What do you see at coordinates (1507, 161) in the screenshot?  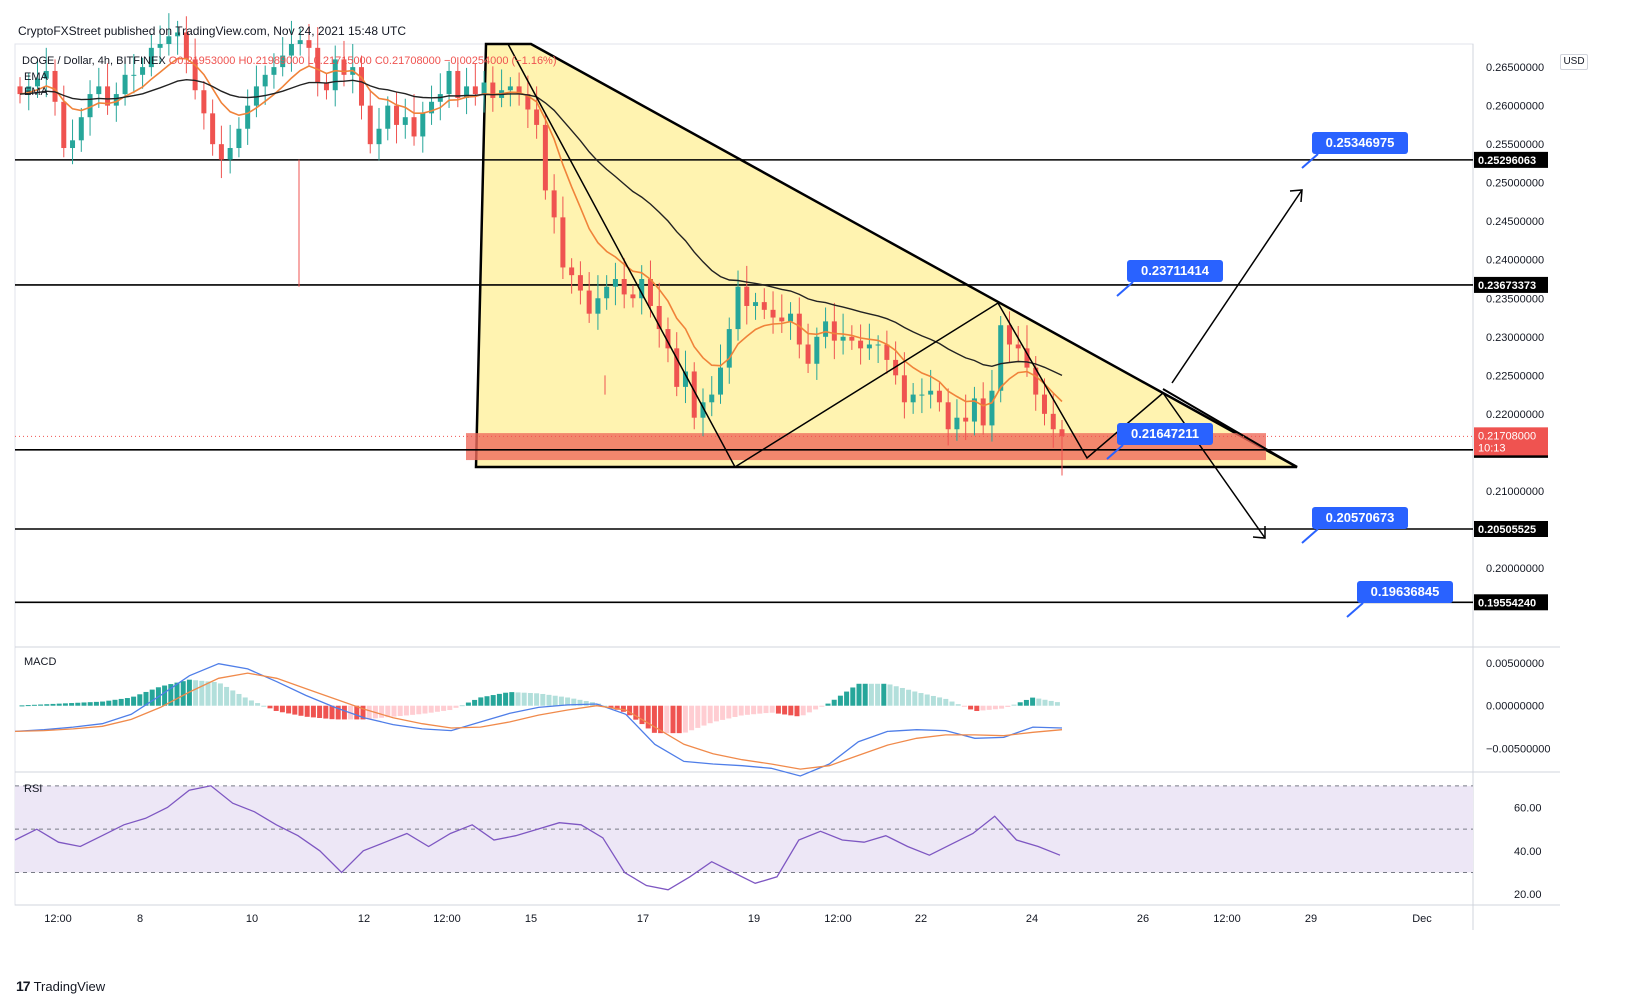 I see `level-axis-label: 0.25296063` at bounding box center [1507, 161].